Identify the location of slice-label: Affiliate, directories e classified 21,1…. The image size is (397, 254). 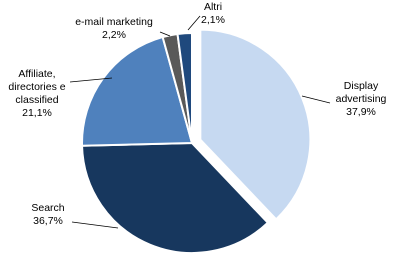
(37, 94).